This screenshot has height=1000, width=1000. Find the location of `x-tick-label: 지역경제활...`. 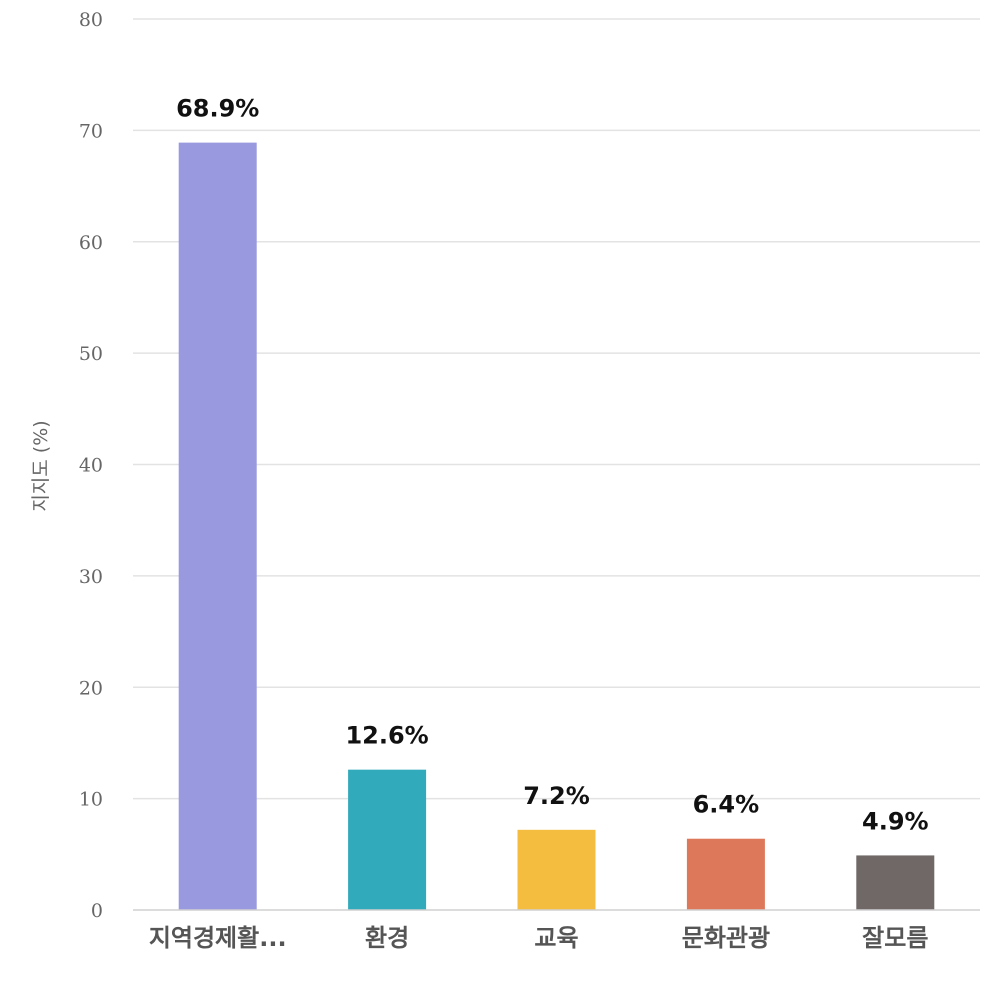

x-tick-label: 지역경제활... is located at coordinates (218, 938).